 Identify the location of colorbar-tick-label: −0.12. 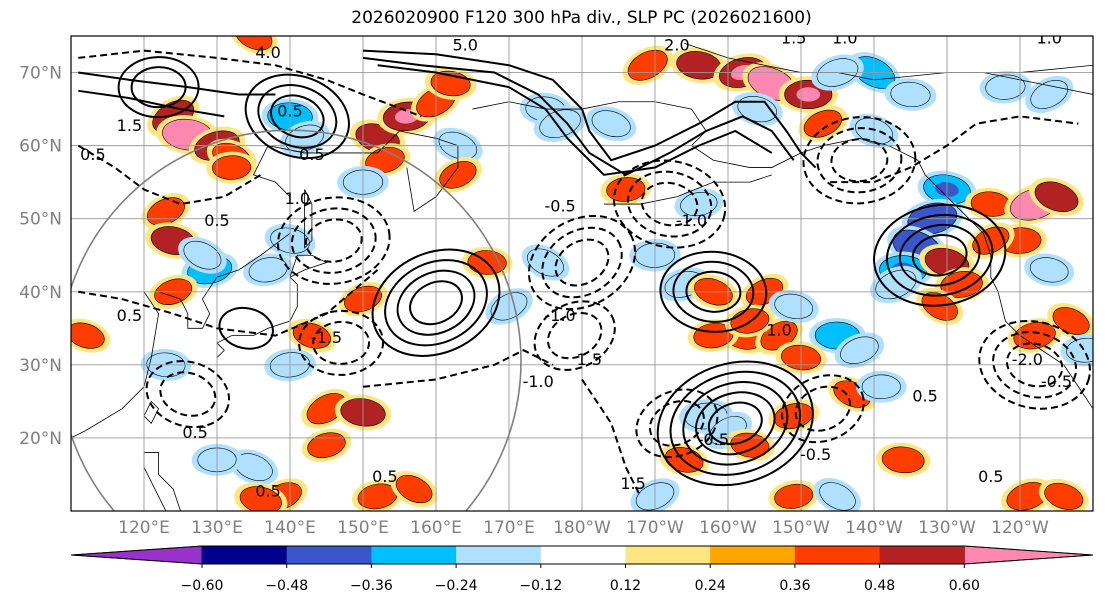
(540, 586).